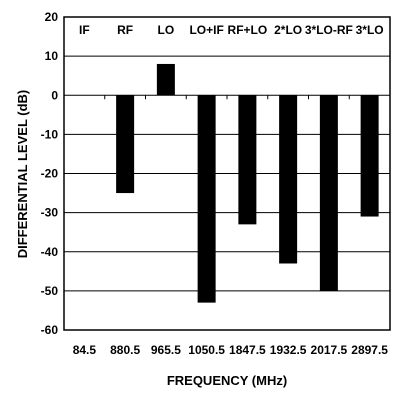 Image resolution: width=400 pixels, height=399 pixels. Describe the element at coordinates (50, 134) in the screenshot. I see `y-tick-label: -10` at that location.